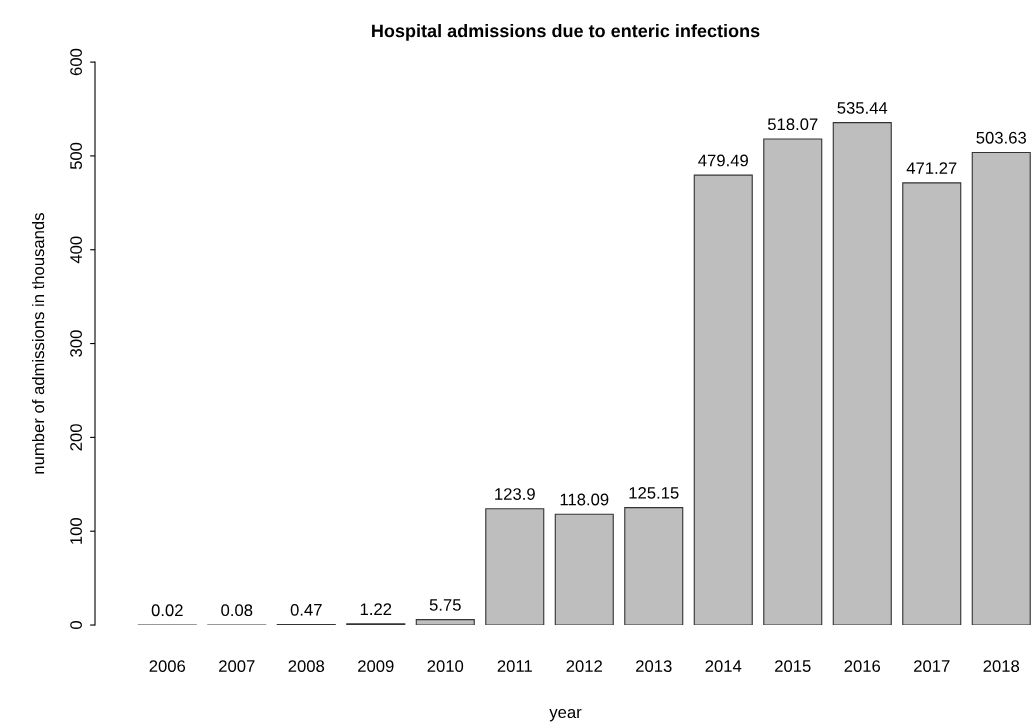  I want to click on y-tick-label: 200, so click(76, 437).